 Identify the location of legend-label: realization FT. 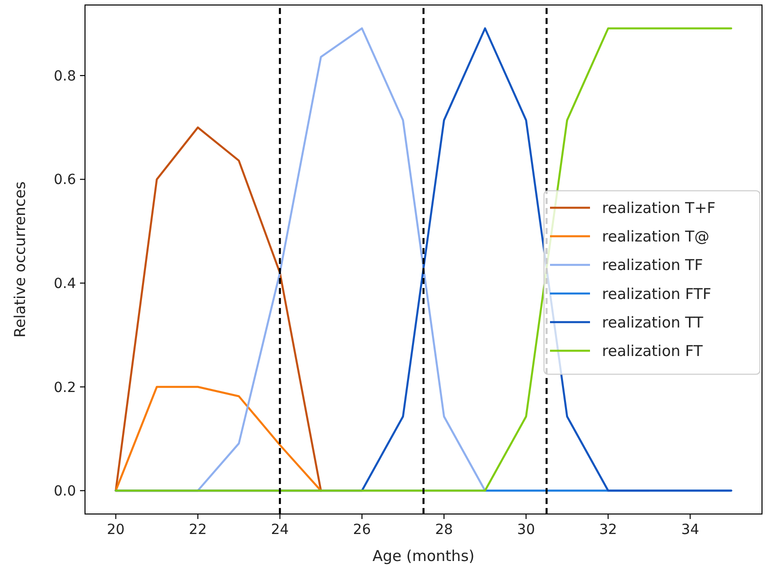
(653, 351).